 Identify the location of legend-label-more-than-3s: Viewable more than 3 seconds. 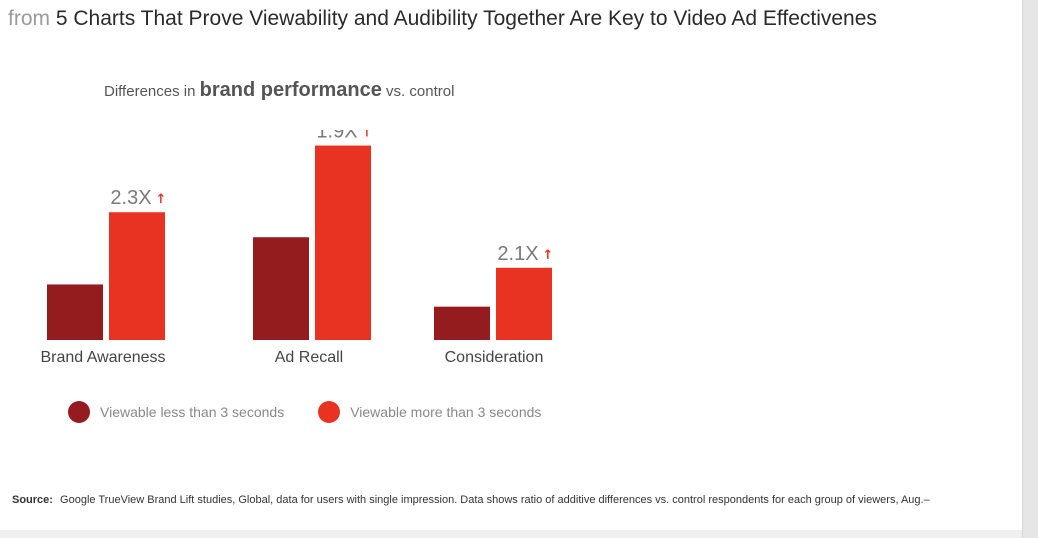
(446, 412).